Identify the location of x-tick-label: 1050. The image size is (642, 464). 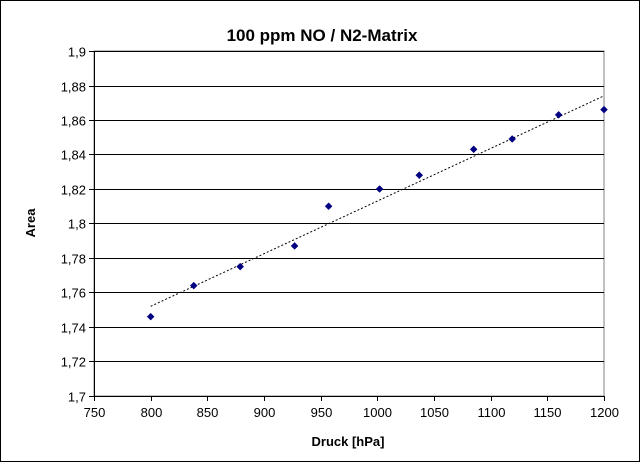
(434, 412).